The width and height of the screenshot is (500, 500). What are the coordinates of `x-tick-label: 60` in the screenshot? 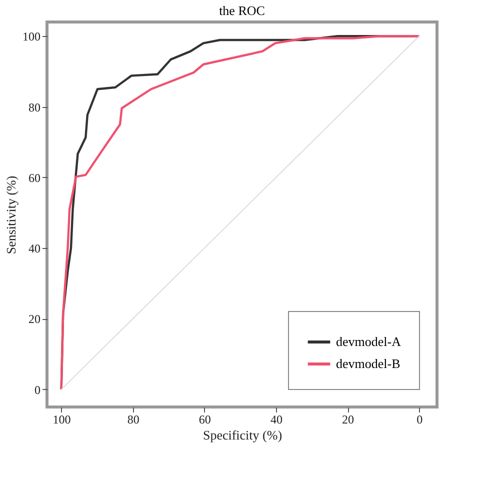 It's located at (204, 419).